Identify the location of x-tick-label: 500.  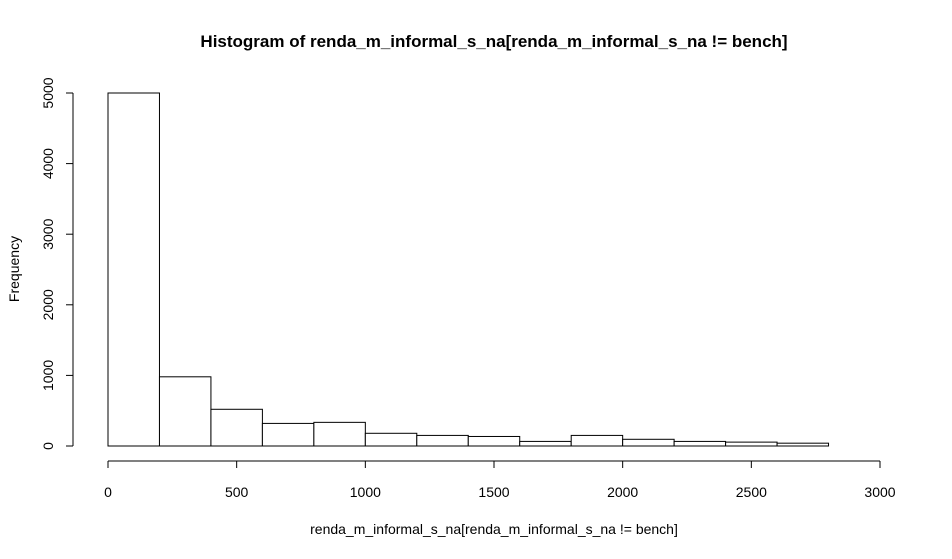
(237, 492).